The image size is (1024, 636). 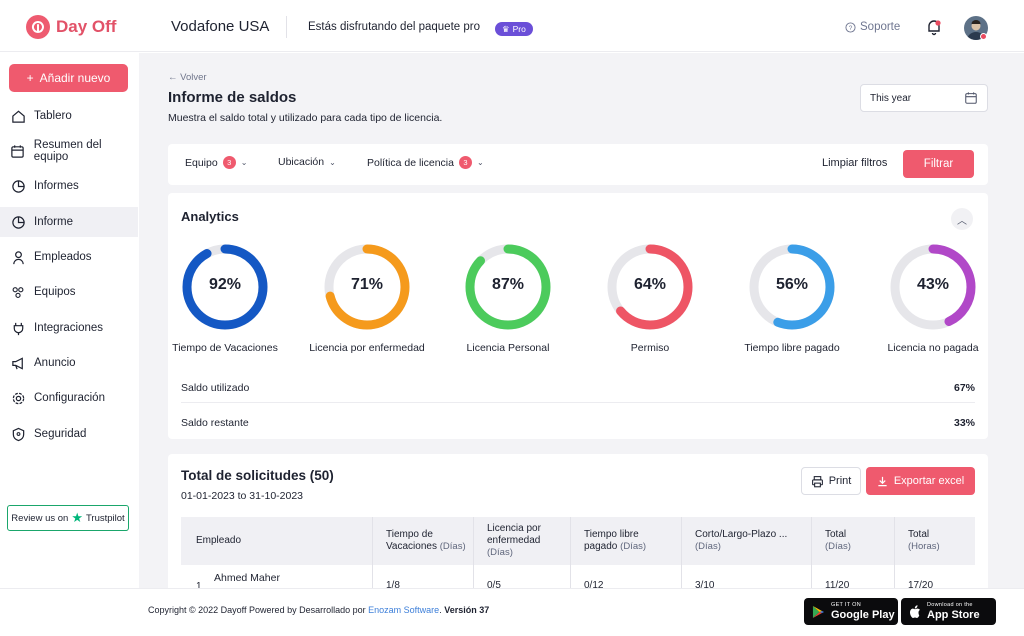 What do you see at coordinates (882, 481) in the screenshot?
I see `download-icon` at bounding box center [882, 481].